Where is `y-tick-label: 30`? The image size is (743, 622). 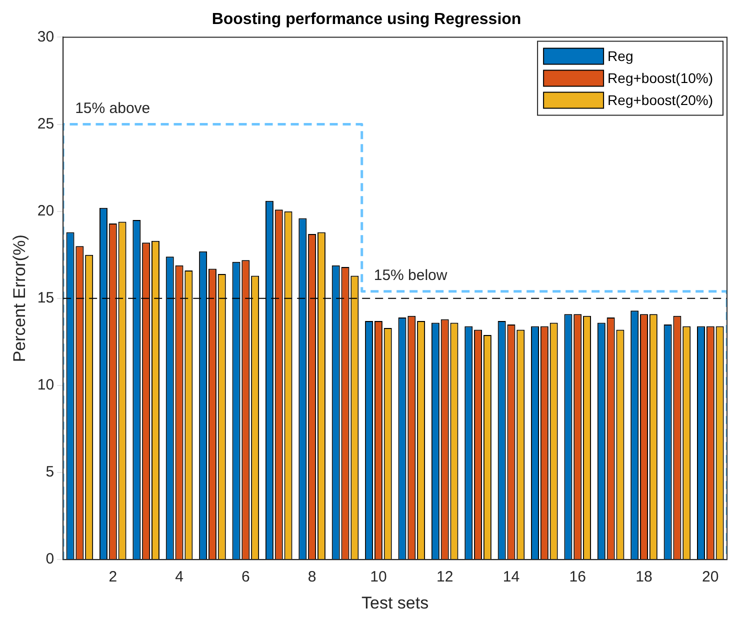 y-tick-label: 30 is located at coordinates (45, 37).